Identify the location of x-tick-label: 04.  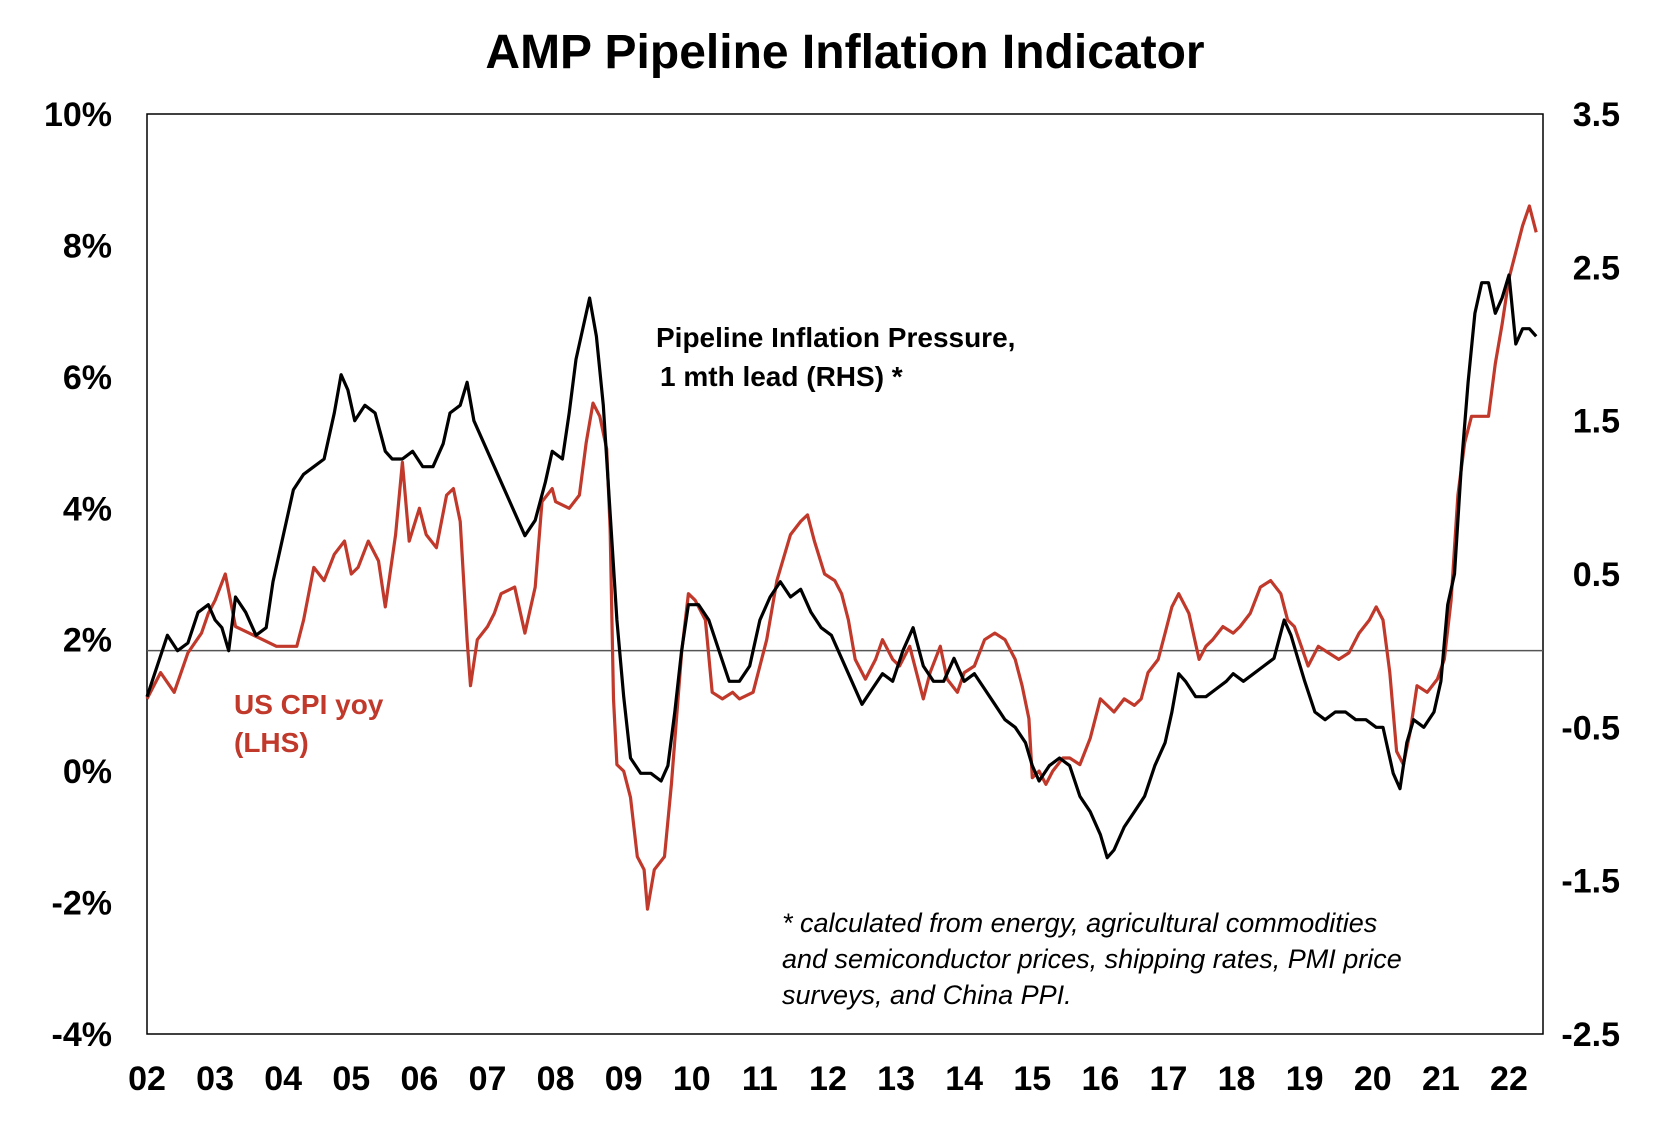
(283, 1079).